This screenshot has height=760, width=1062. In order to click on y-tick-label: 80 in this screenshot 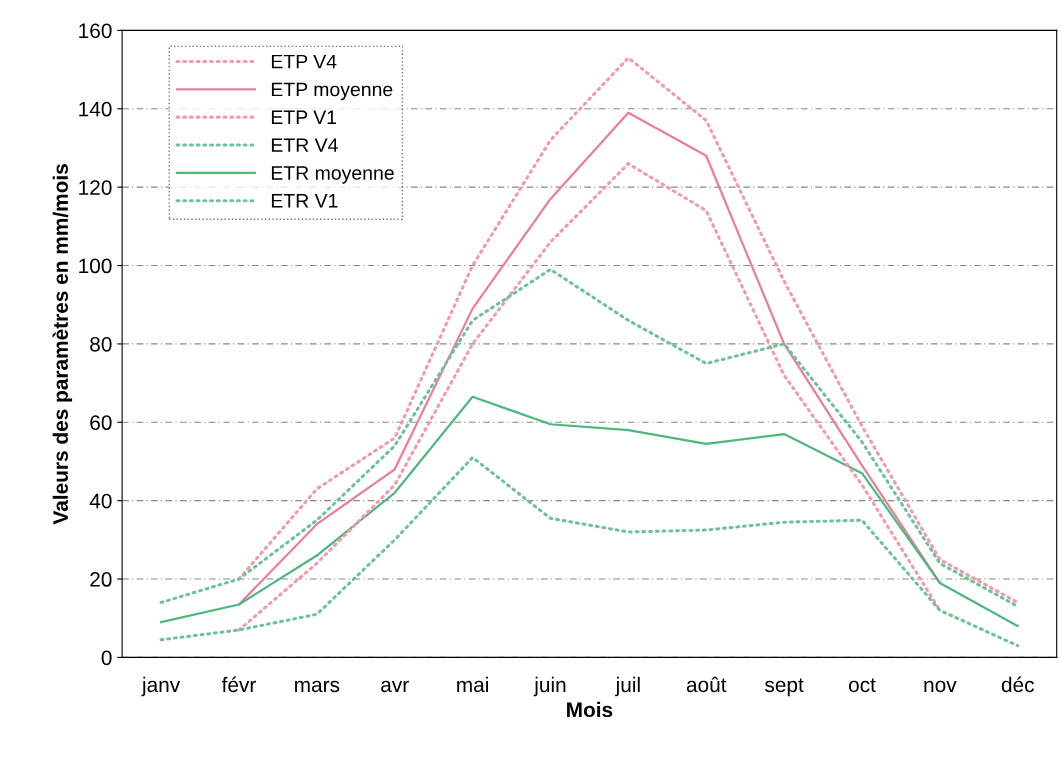, I will do `click(101, 344)`.